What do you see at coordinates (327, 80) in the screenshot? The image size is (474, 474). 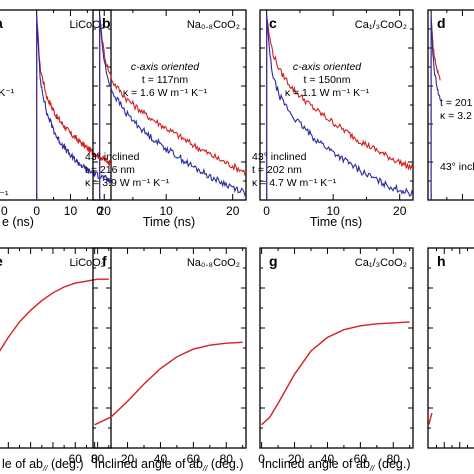 I see `annotation-line: t = 150nm` at bounding box center [327, 80].